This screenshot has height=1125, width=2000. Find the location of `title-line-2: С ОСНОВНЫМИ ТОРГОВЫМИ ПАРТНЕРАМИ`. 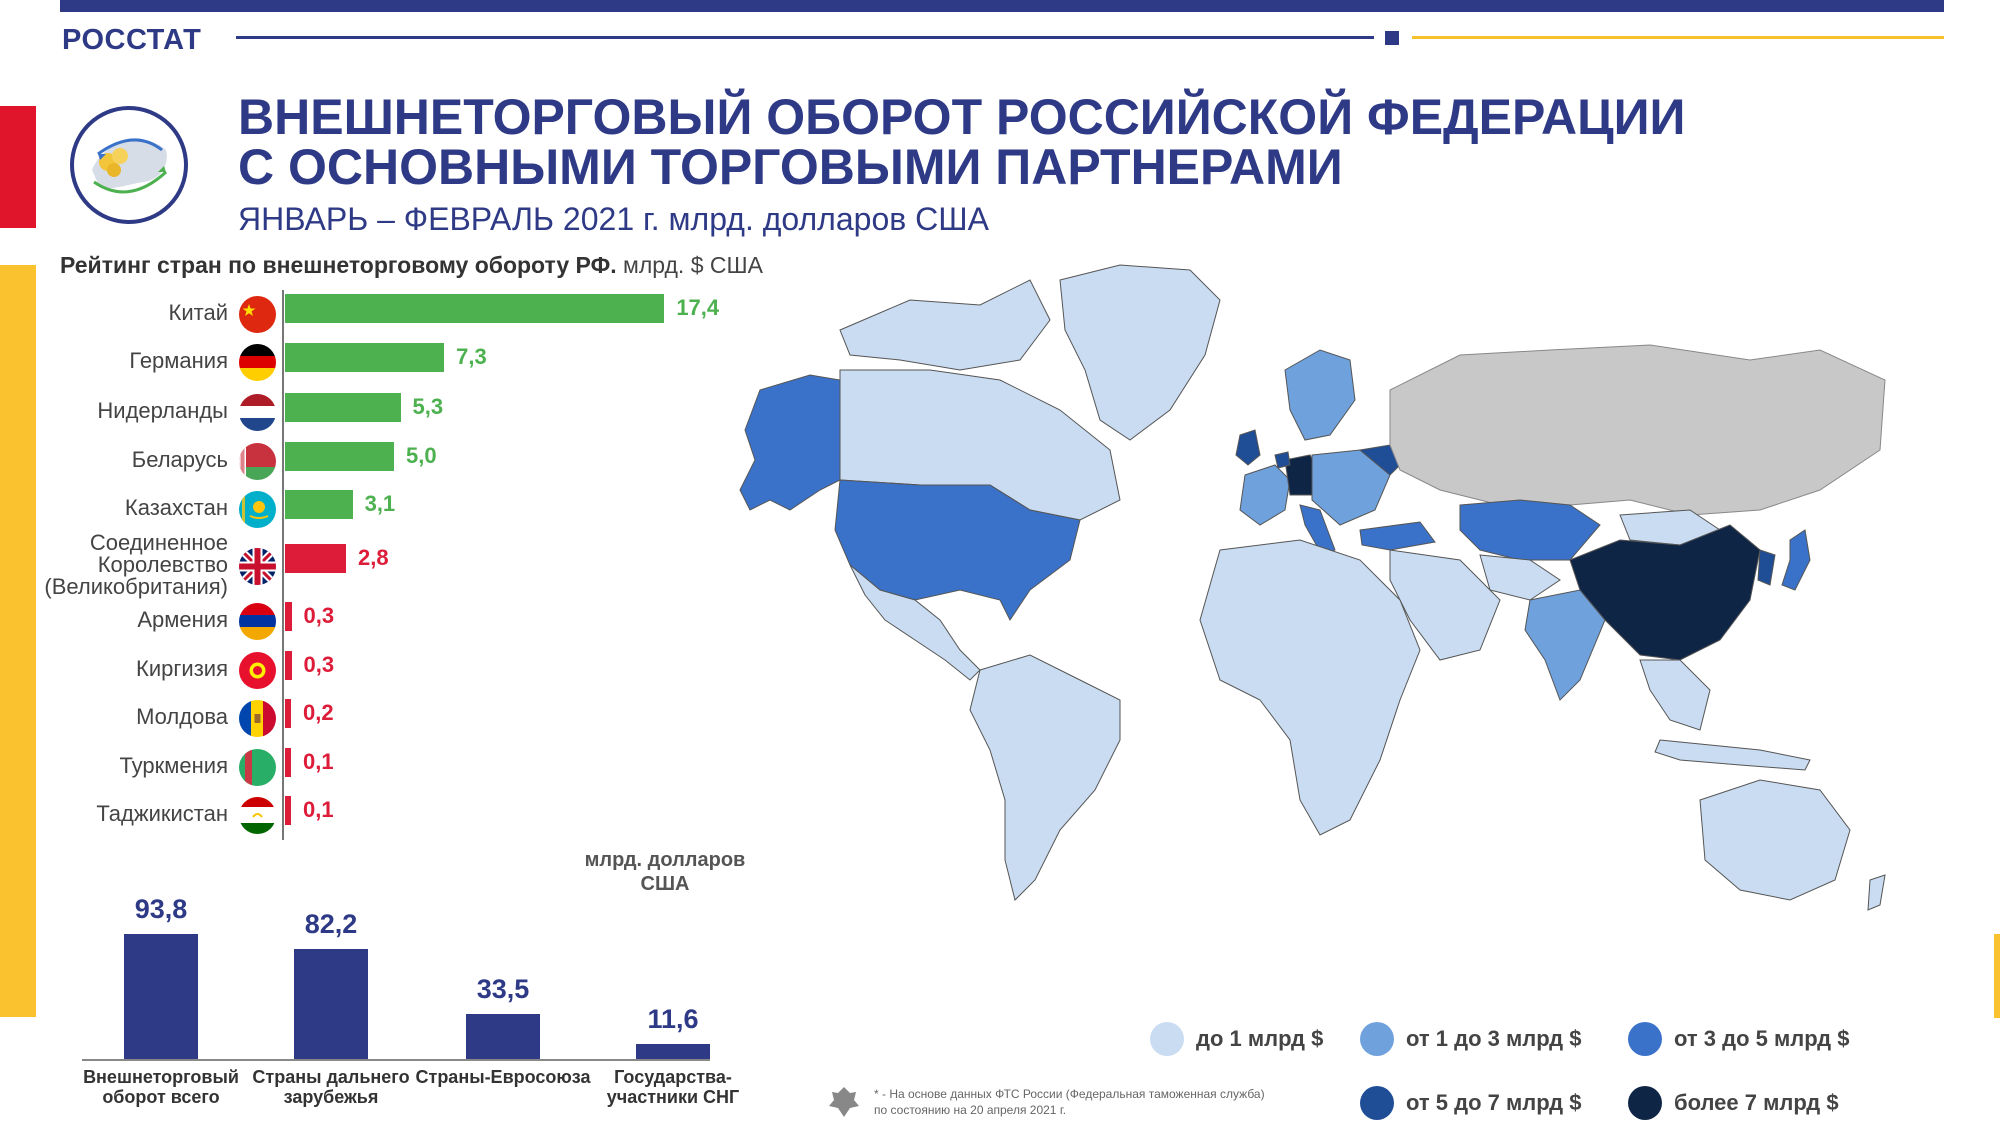

title-line-2: С ОСНОВНЫМИ ТОРГОВЫМИ ПАРТНЕРАМИ is located at coordinates (790, 167).